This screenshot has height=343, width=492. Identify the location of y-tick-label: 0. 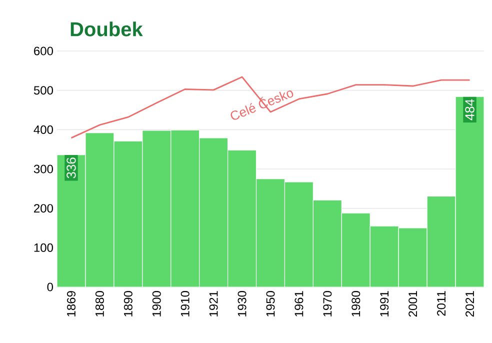
(50, 287).